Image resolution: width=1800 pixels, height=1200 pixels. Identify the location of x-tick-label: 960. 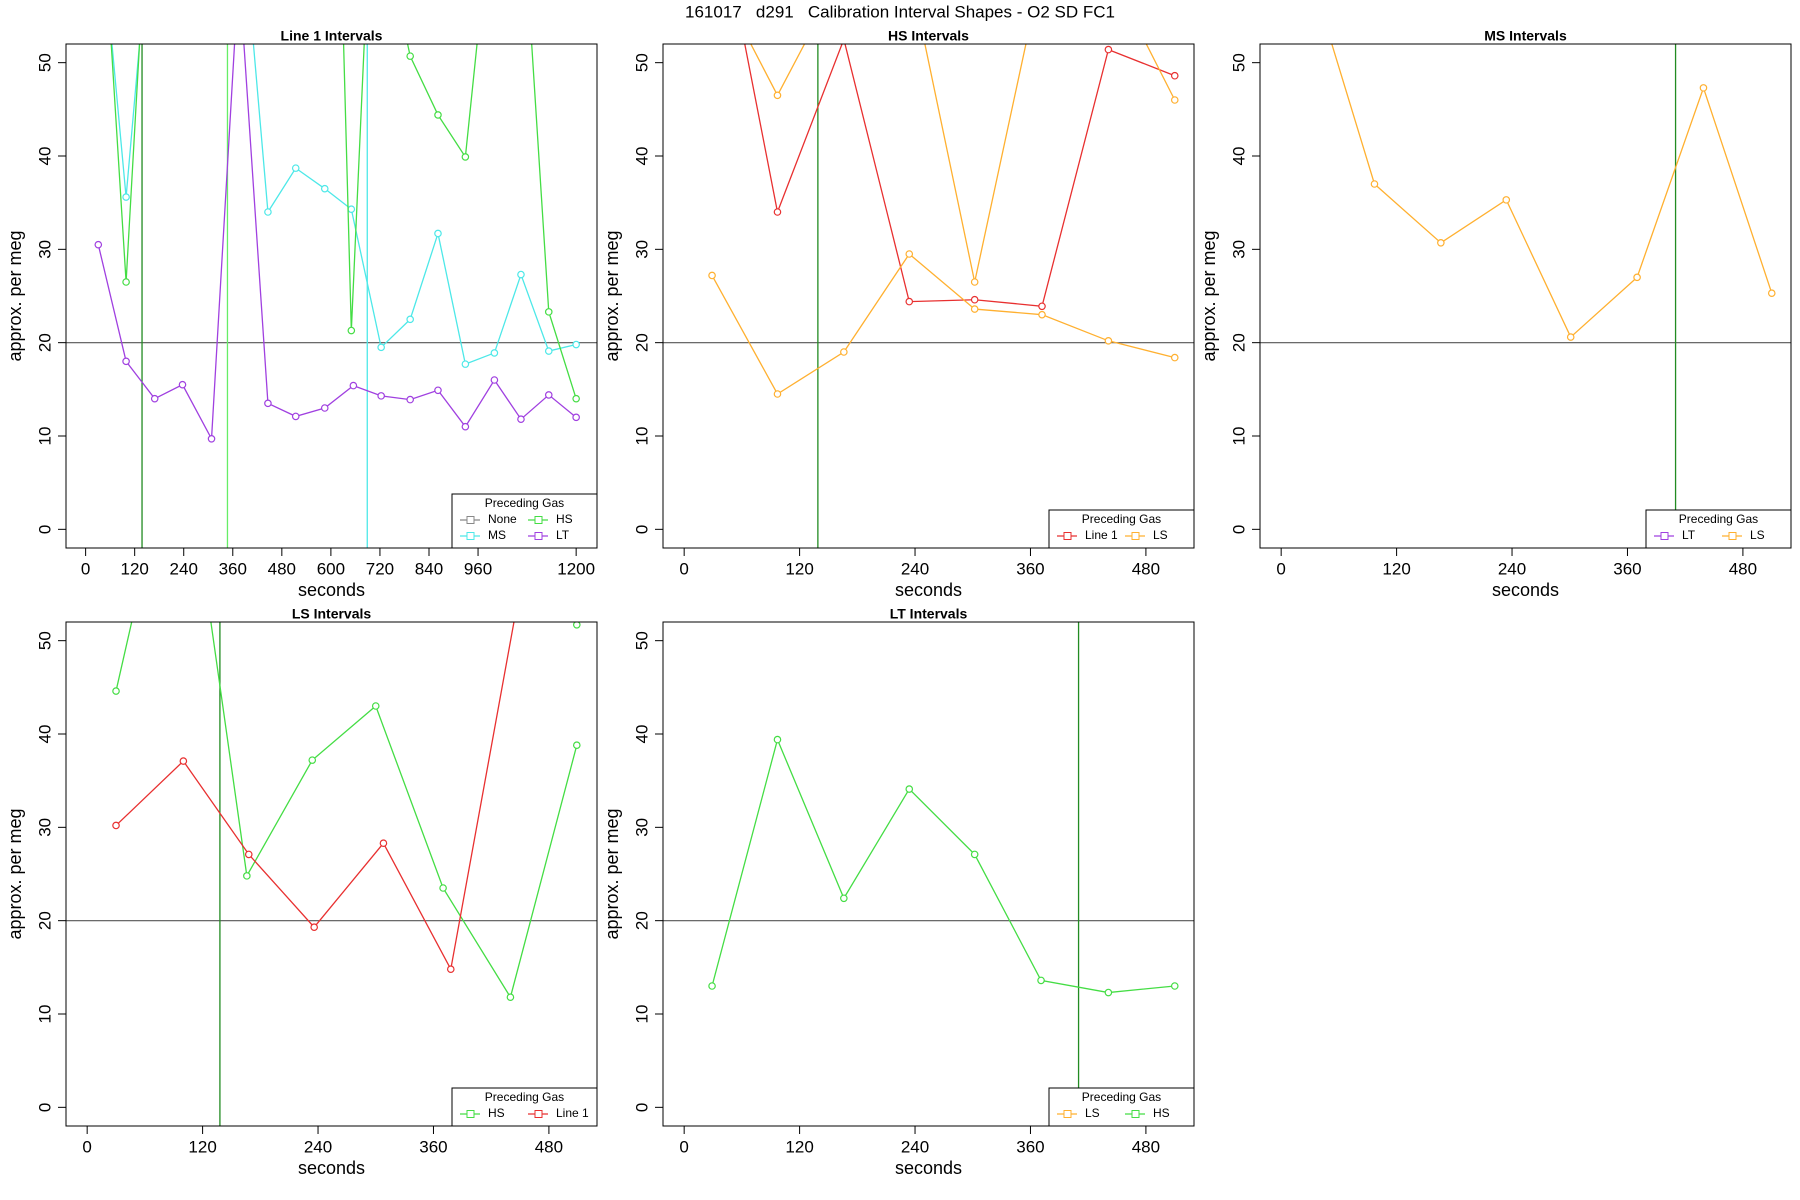
(478, 568).